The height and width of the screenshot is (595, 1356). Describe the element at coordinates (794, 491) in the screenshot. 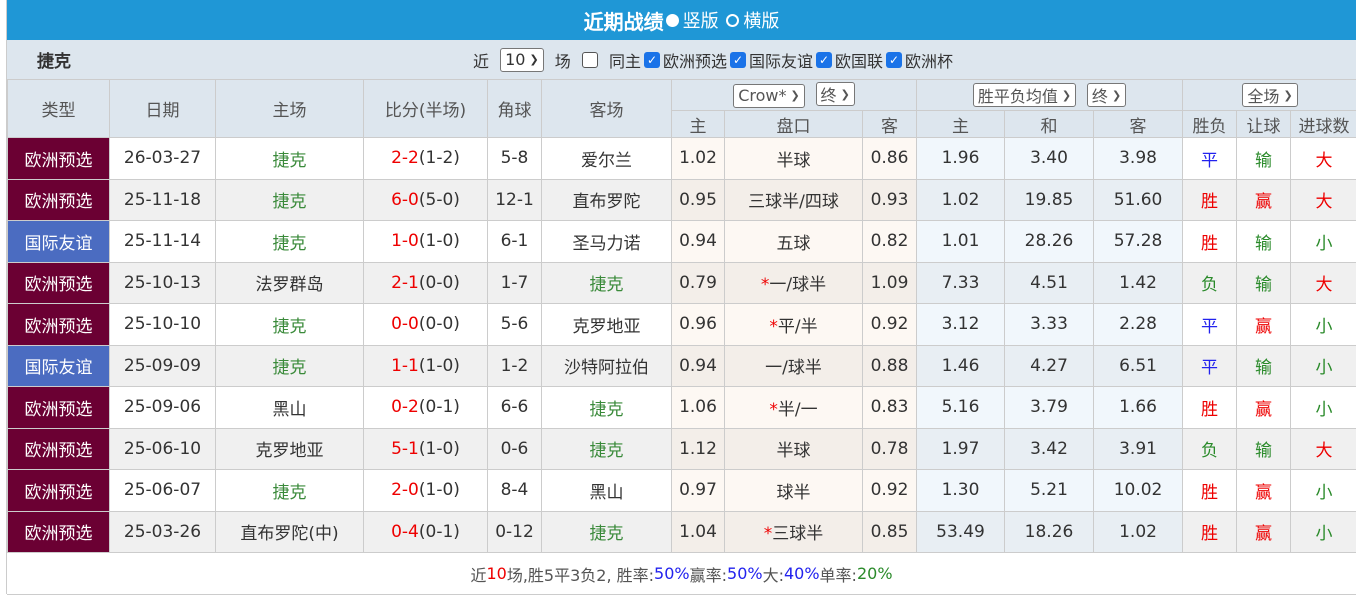

I see `handicap-line: 球半` at that location.